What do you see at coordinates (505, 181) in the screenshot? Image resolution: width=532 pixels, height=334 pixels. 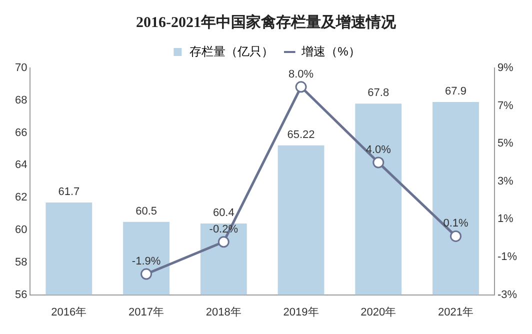 I see `y2-tick-label: 3%` at bounding box center [505, 181].